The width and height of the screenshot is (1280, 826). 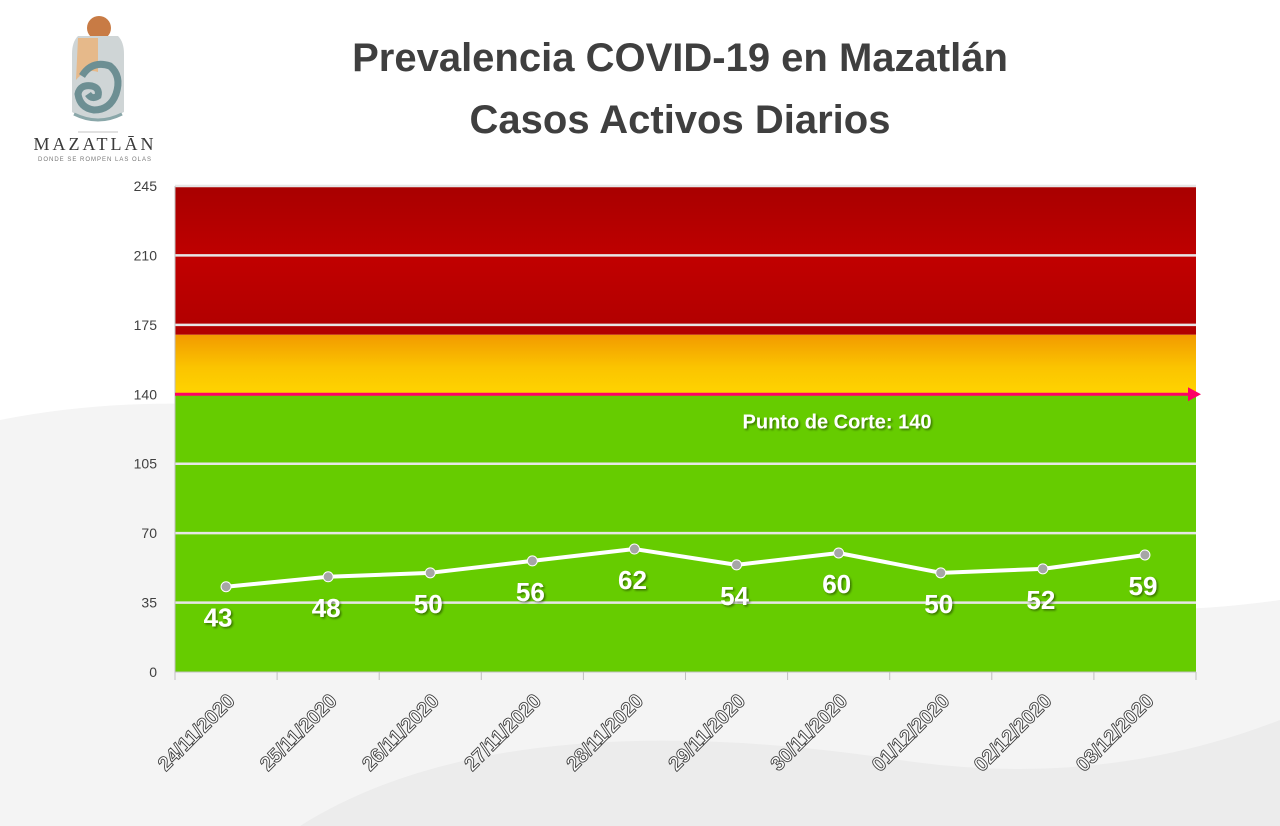 I want to click on y-tick-label: 105, so click(x=146, y=464).